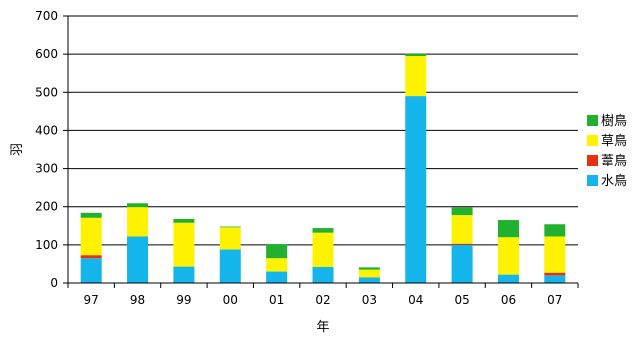  What do you see at coordinates (462, 229) in the screenshot?
I see `bar-segment-草鳥-05` at bounding box center [462, 229].